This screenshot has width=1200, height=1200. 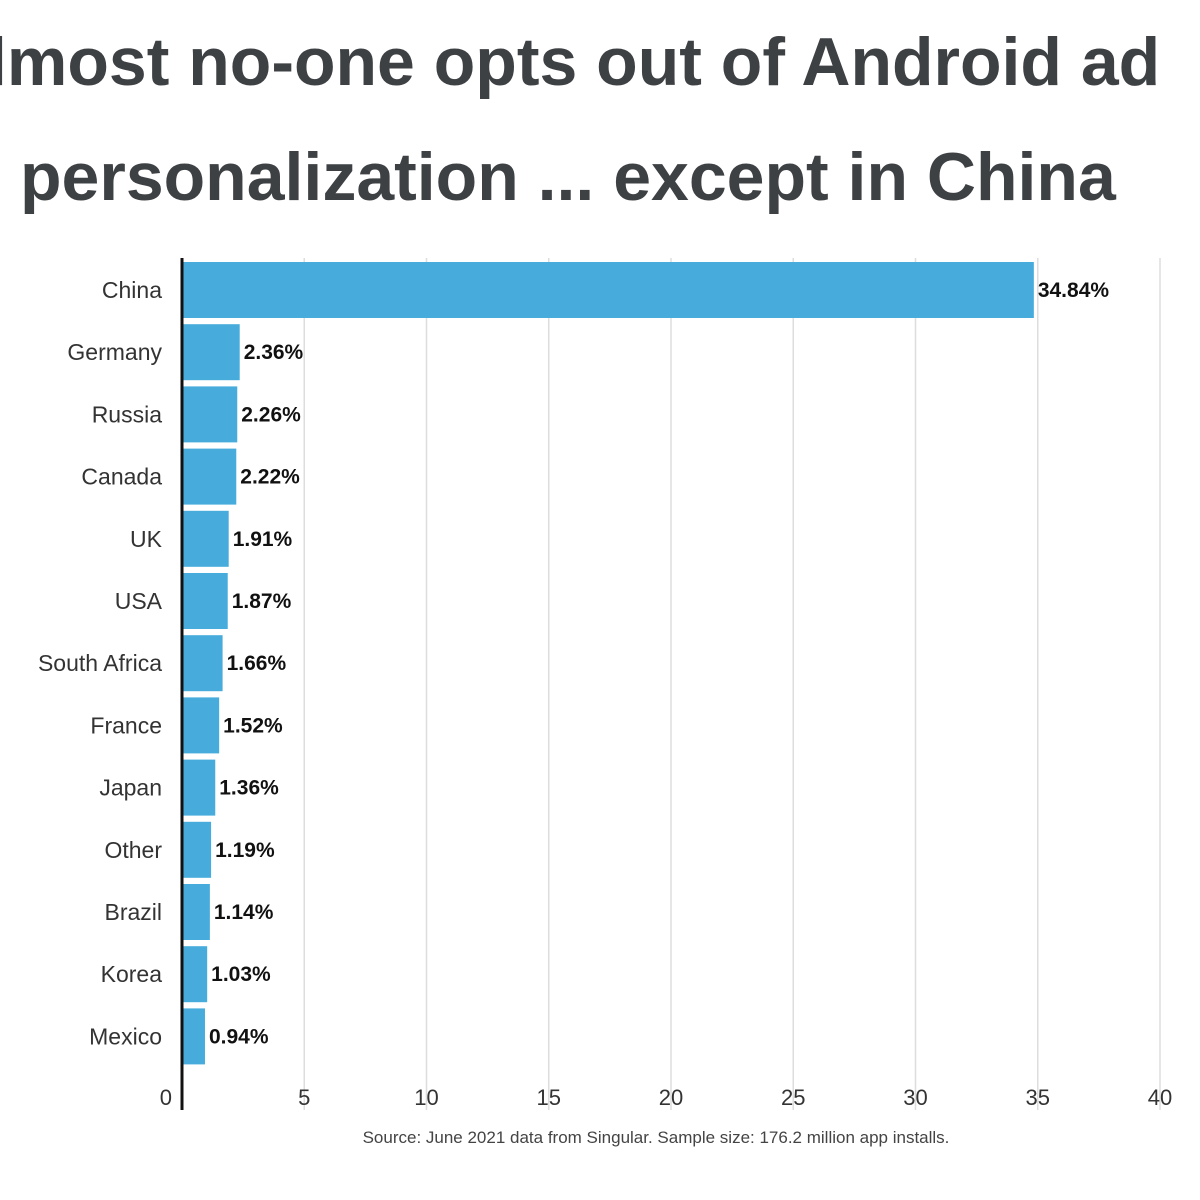 What do you see at coordinates (205, 601) in the screenshot?
I see `bar-usa` at bounding box center [205, 601].